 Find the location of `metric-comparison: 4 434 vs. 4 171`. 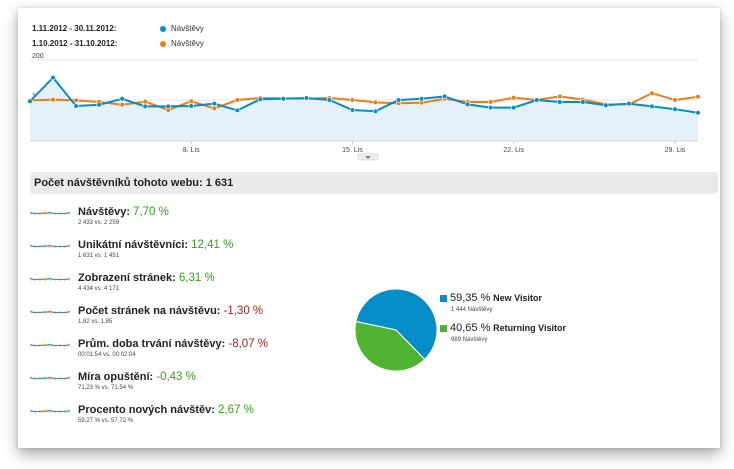

metric-comparison: 4 434 vs. 4 171 is located at coordinates (99, 289).